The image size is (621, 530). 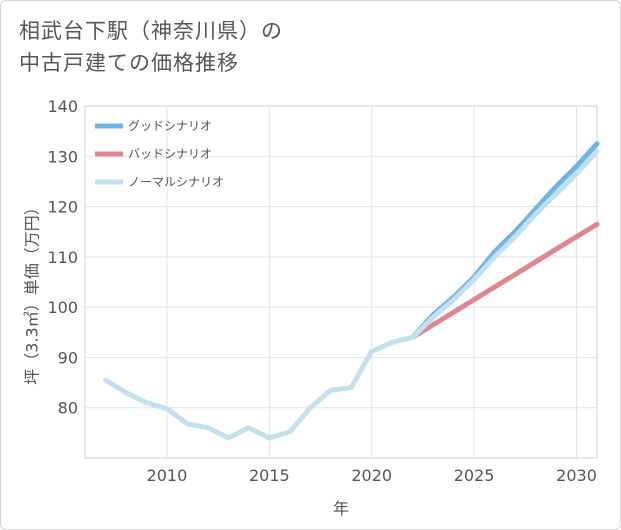 I want to click on x-axis-title: 年, so click(x=341, y=508).